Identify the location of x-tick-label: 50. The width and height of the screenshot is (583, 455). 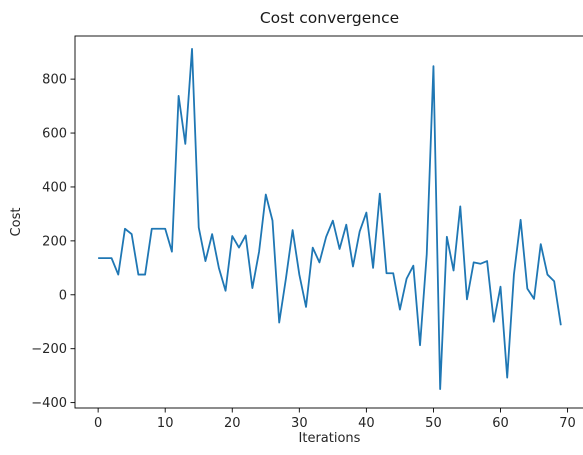
(433, 423).